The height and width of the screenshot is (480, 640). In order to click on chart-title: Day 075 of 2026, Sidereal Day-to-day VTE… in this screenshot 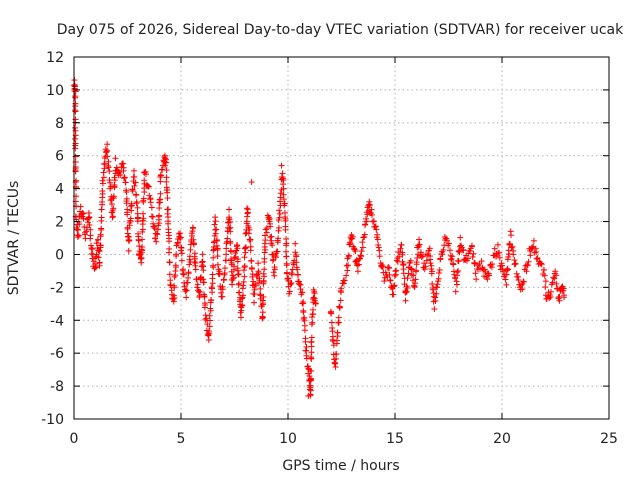, I will do `click(340, 30)`.